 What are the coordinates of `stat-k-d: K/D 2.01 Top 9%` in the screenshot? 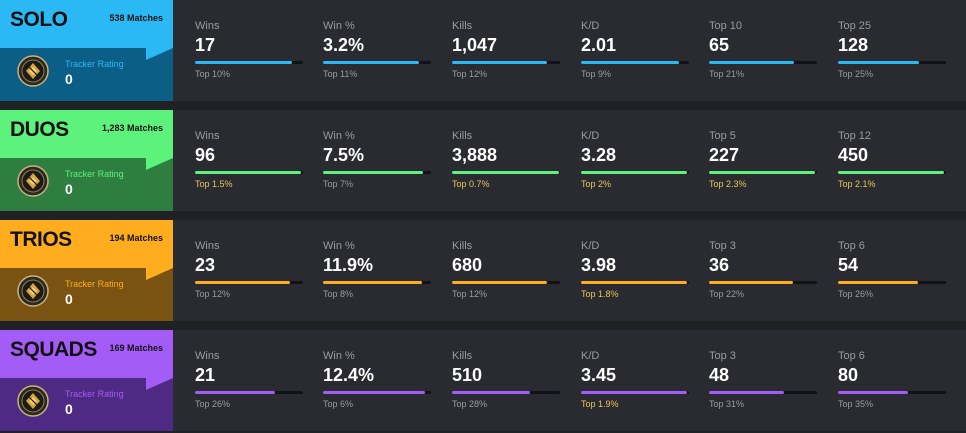 It's located at (636, 50).